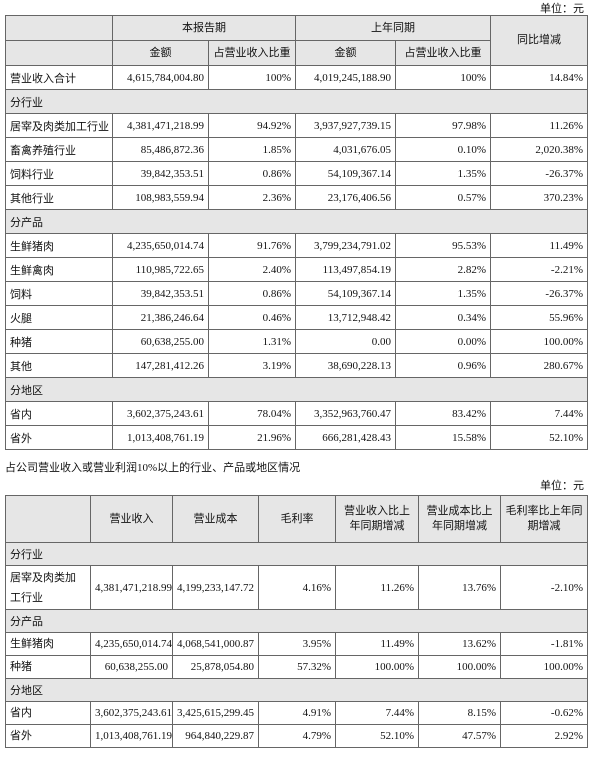 This screenshot has height=760, width=590. What do you see at coordinates (252, 269) in the screenshot?
I see `cell: 2.40%` at bounding box center [252, 269].